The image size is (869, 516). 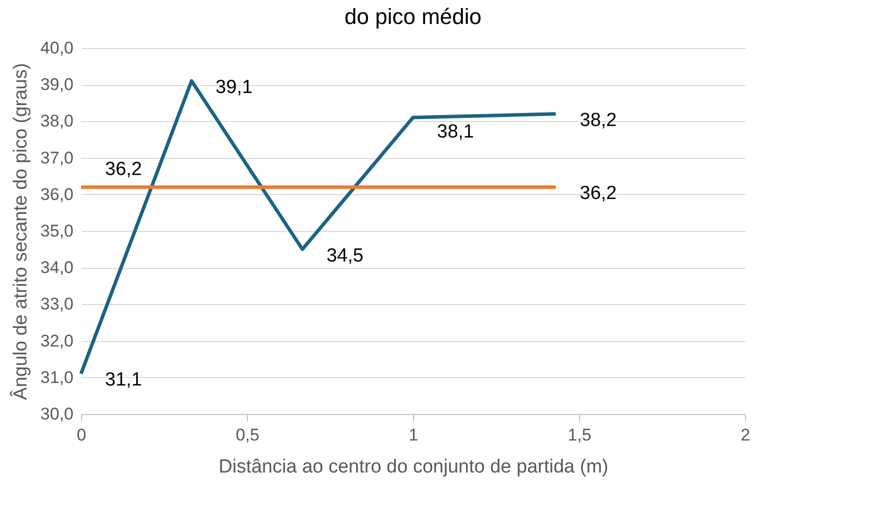 What do you see at coordinates (248, 435) in the screenshot?
I see `x-tick-label: 0,5` at bounding box center [248, 435].